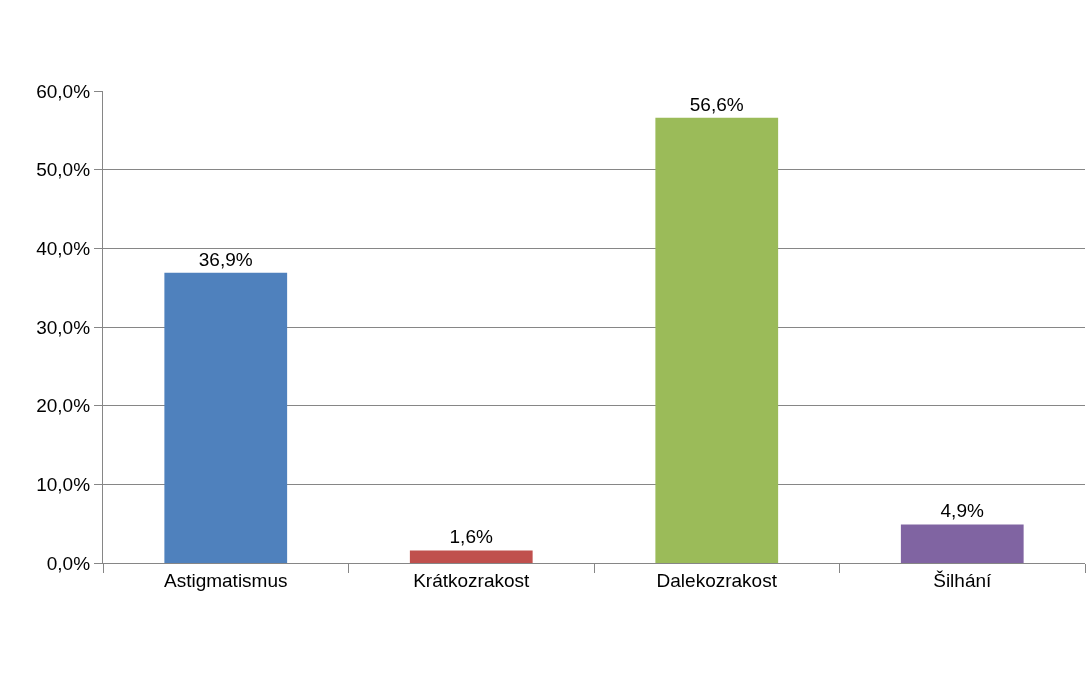 The image size is (1089, 684). I want to click on x-tick-label: Šilhání, so click(963, 580).